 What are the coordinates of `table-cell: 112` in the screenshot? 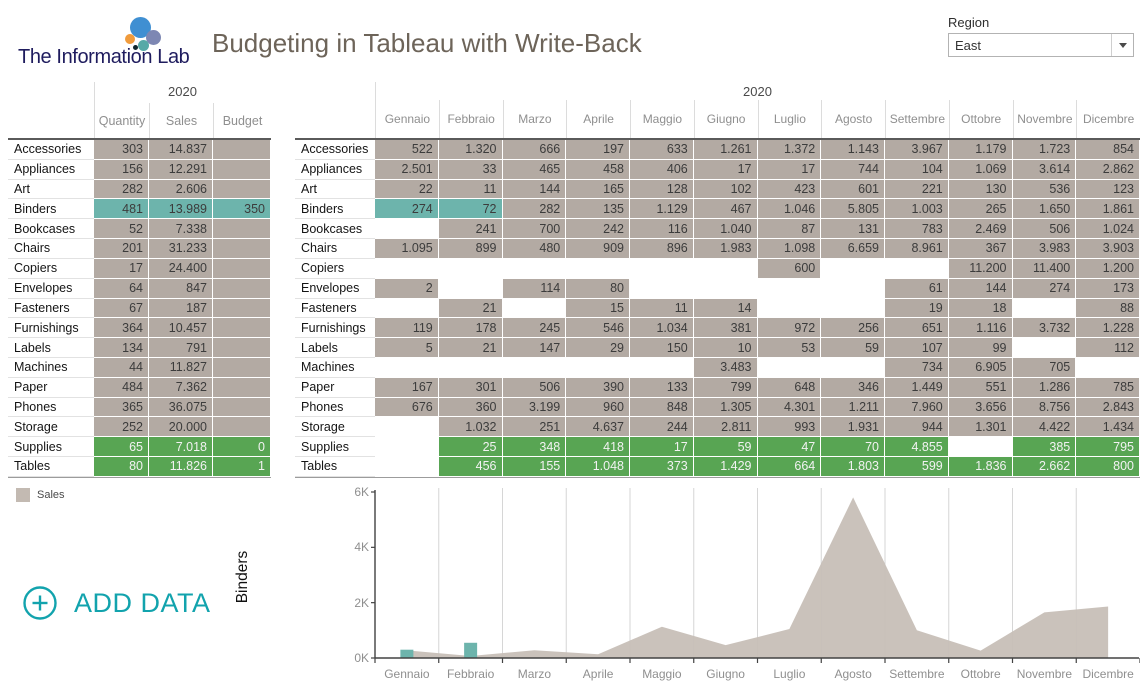 It's located at (1108, 348).